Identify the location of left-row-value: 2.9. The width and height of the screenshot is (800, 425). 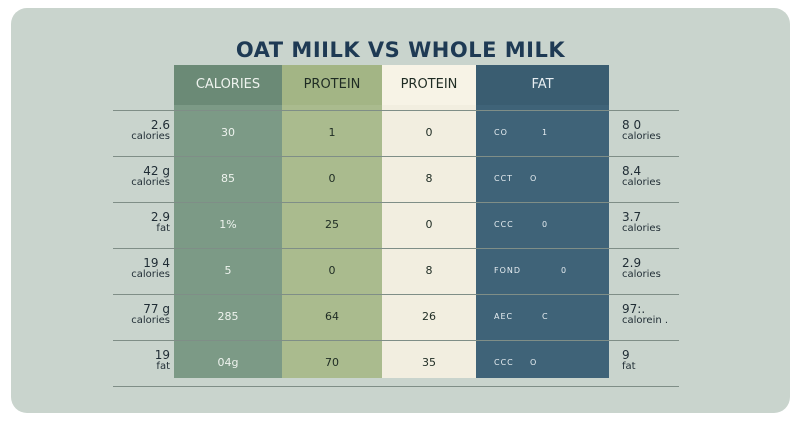
(160, 217).